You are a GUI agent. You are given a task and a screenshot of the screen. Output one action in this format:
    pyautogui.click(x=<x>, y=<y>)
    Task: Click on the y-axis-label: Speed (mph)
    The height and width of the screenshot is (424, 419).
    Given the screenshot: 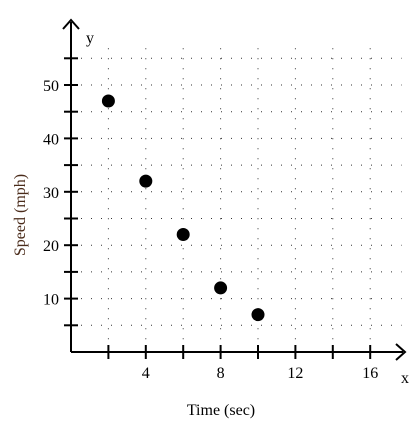 What is the action you would take?
    pyautogui.click(x=20, y=215)
    